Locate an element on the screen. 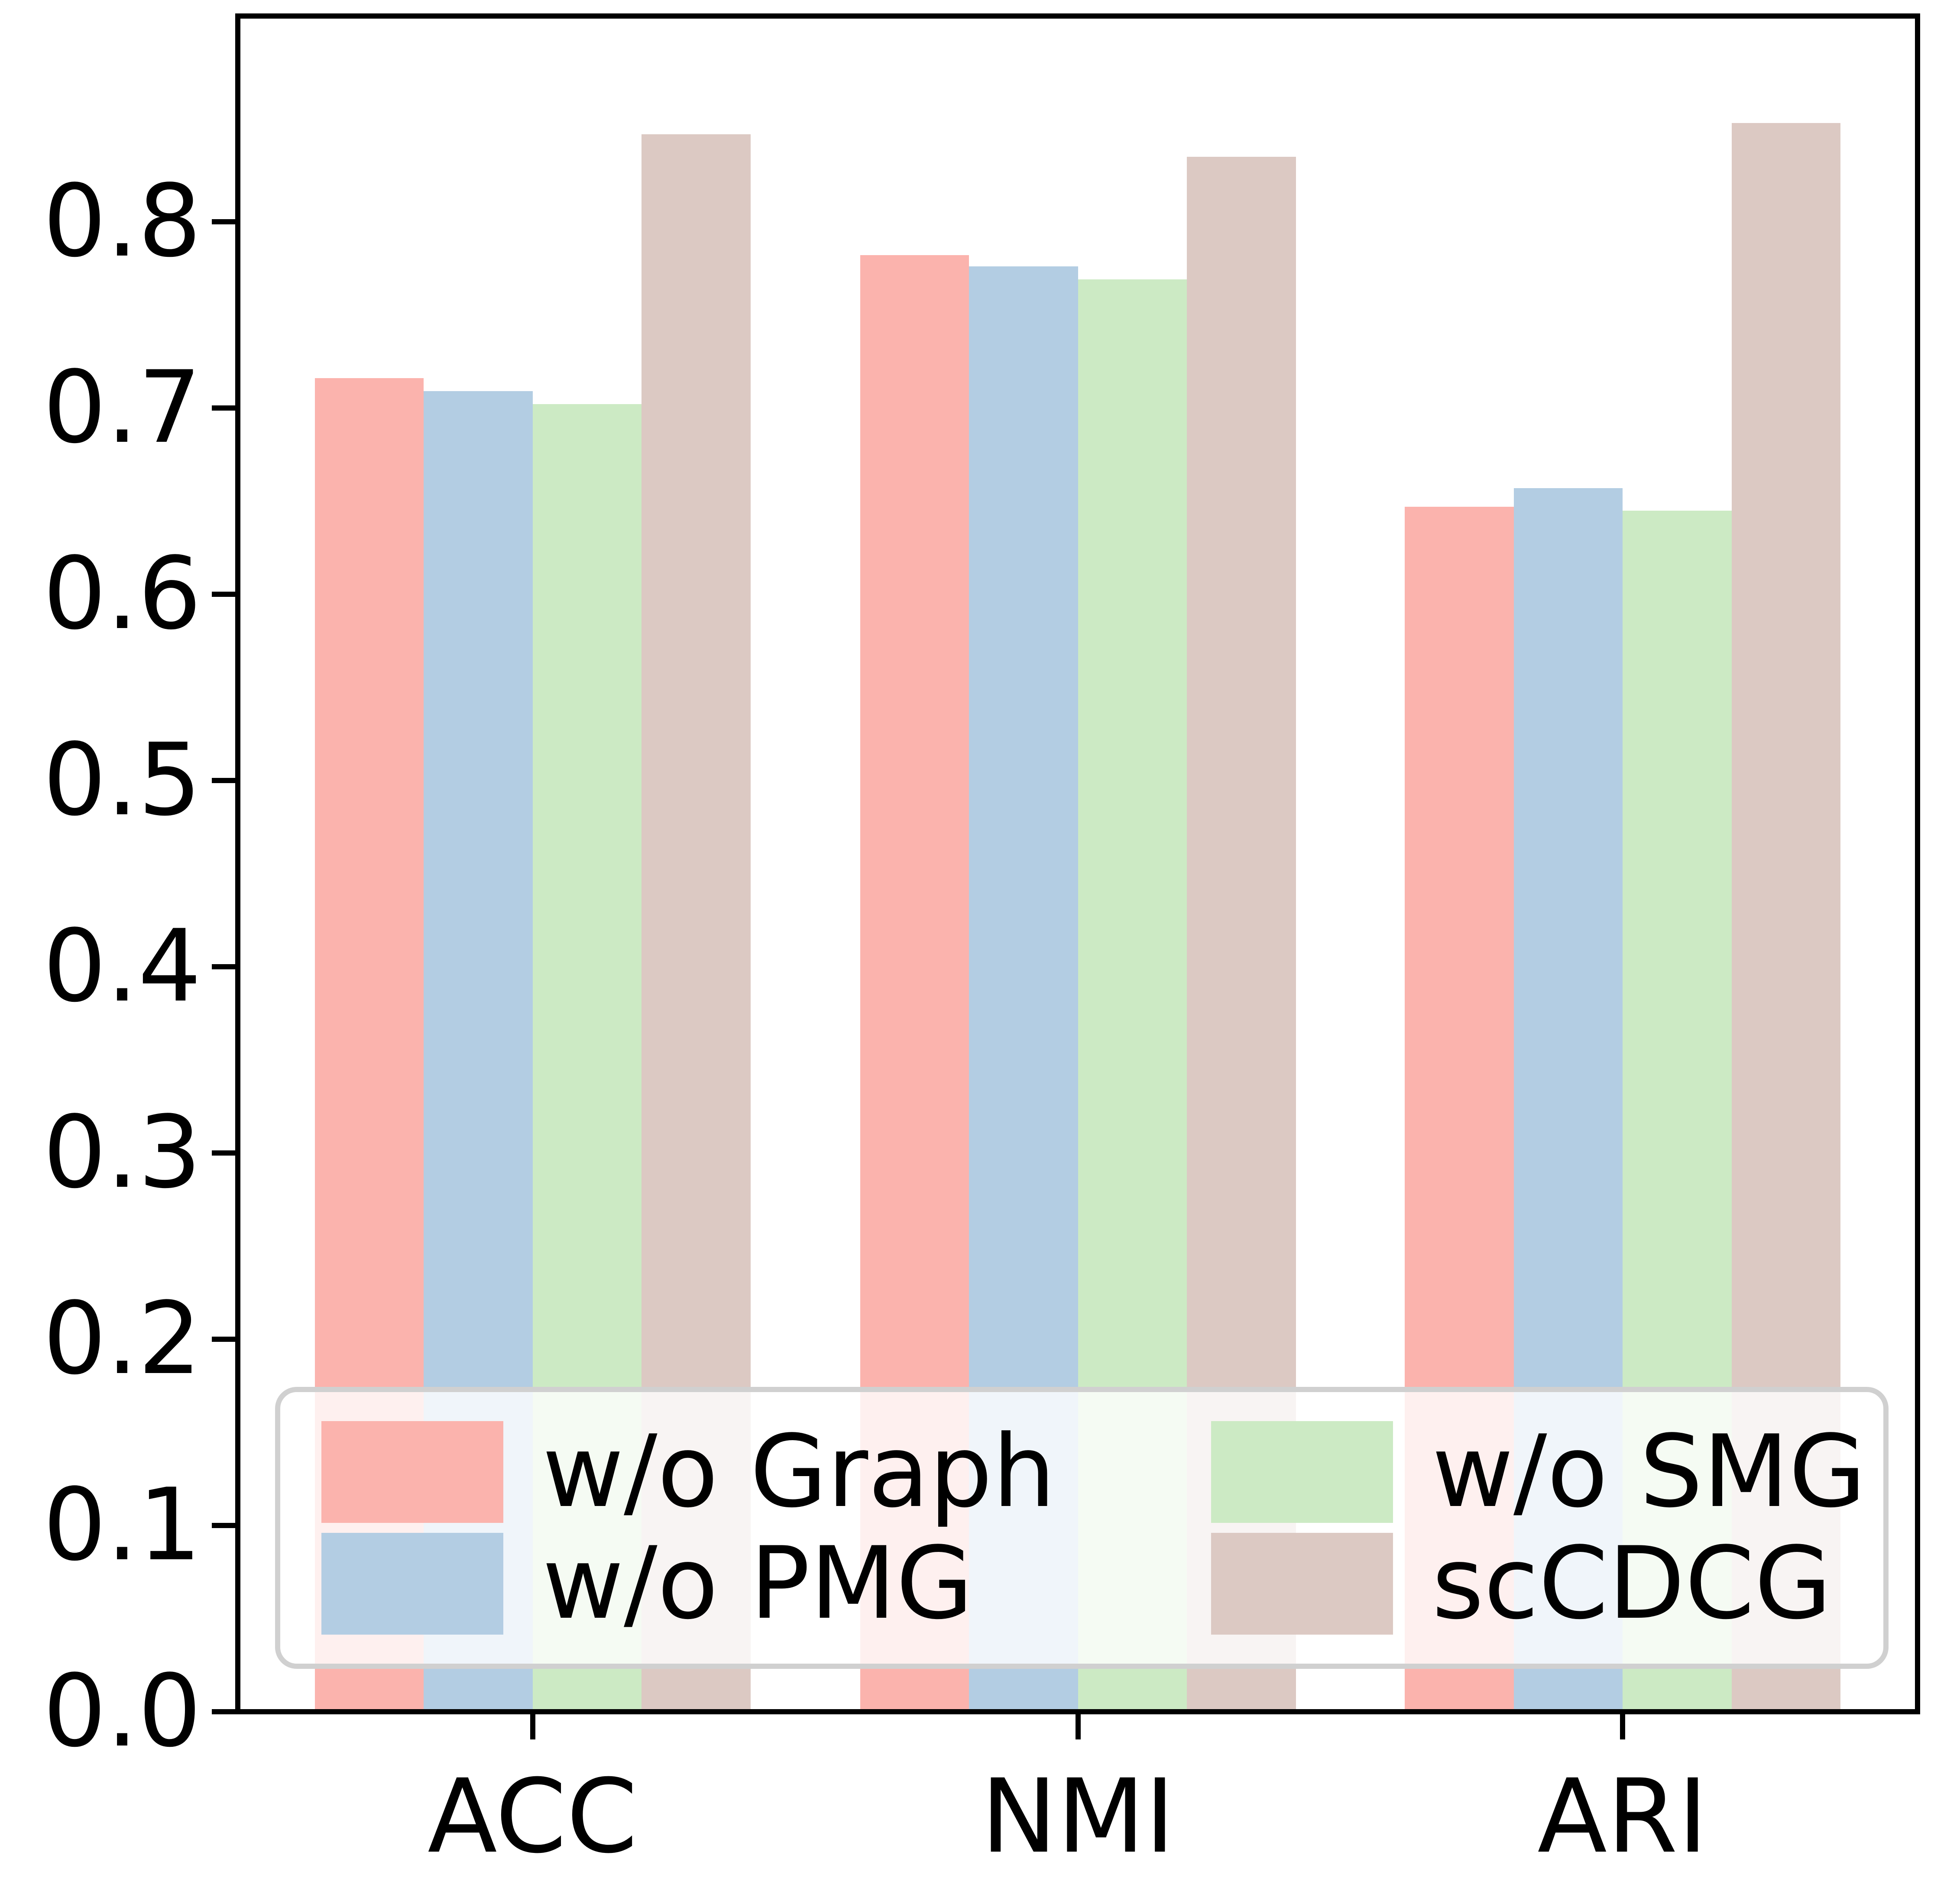 The width and height of the screenshot is (1960, 1901). y-axis-tick-label: 0.4 is located at coordinates (122, 966).